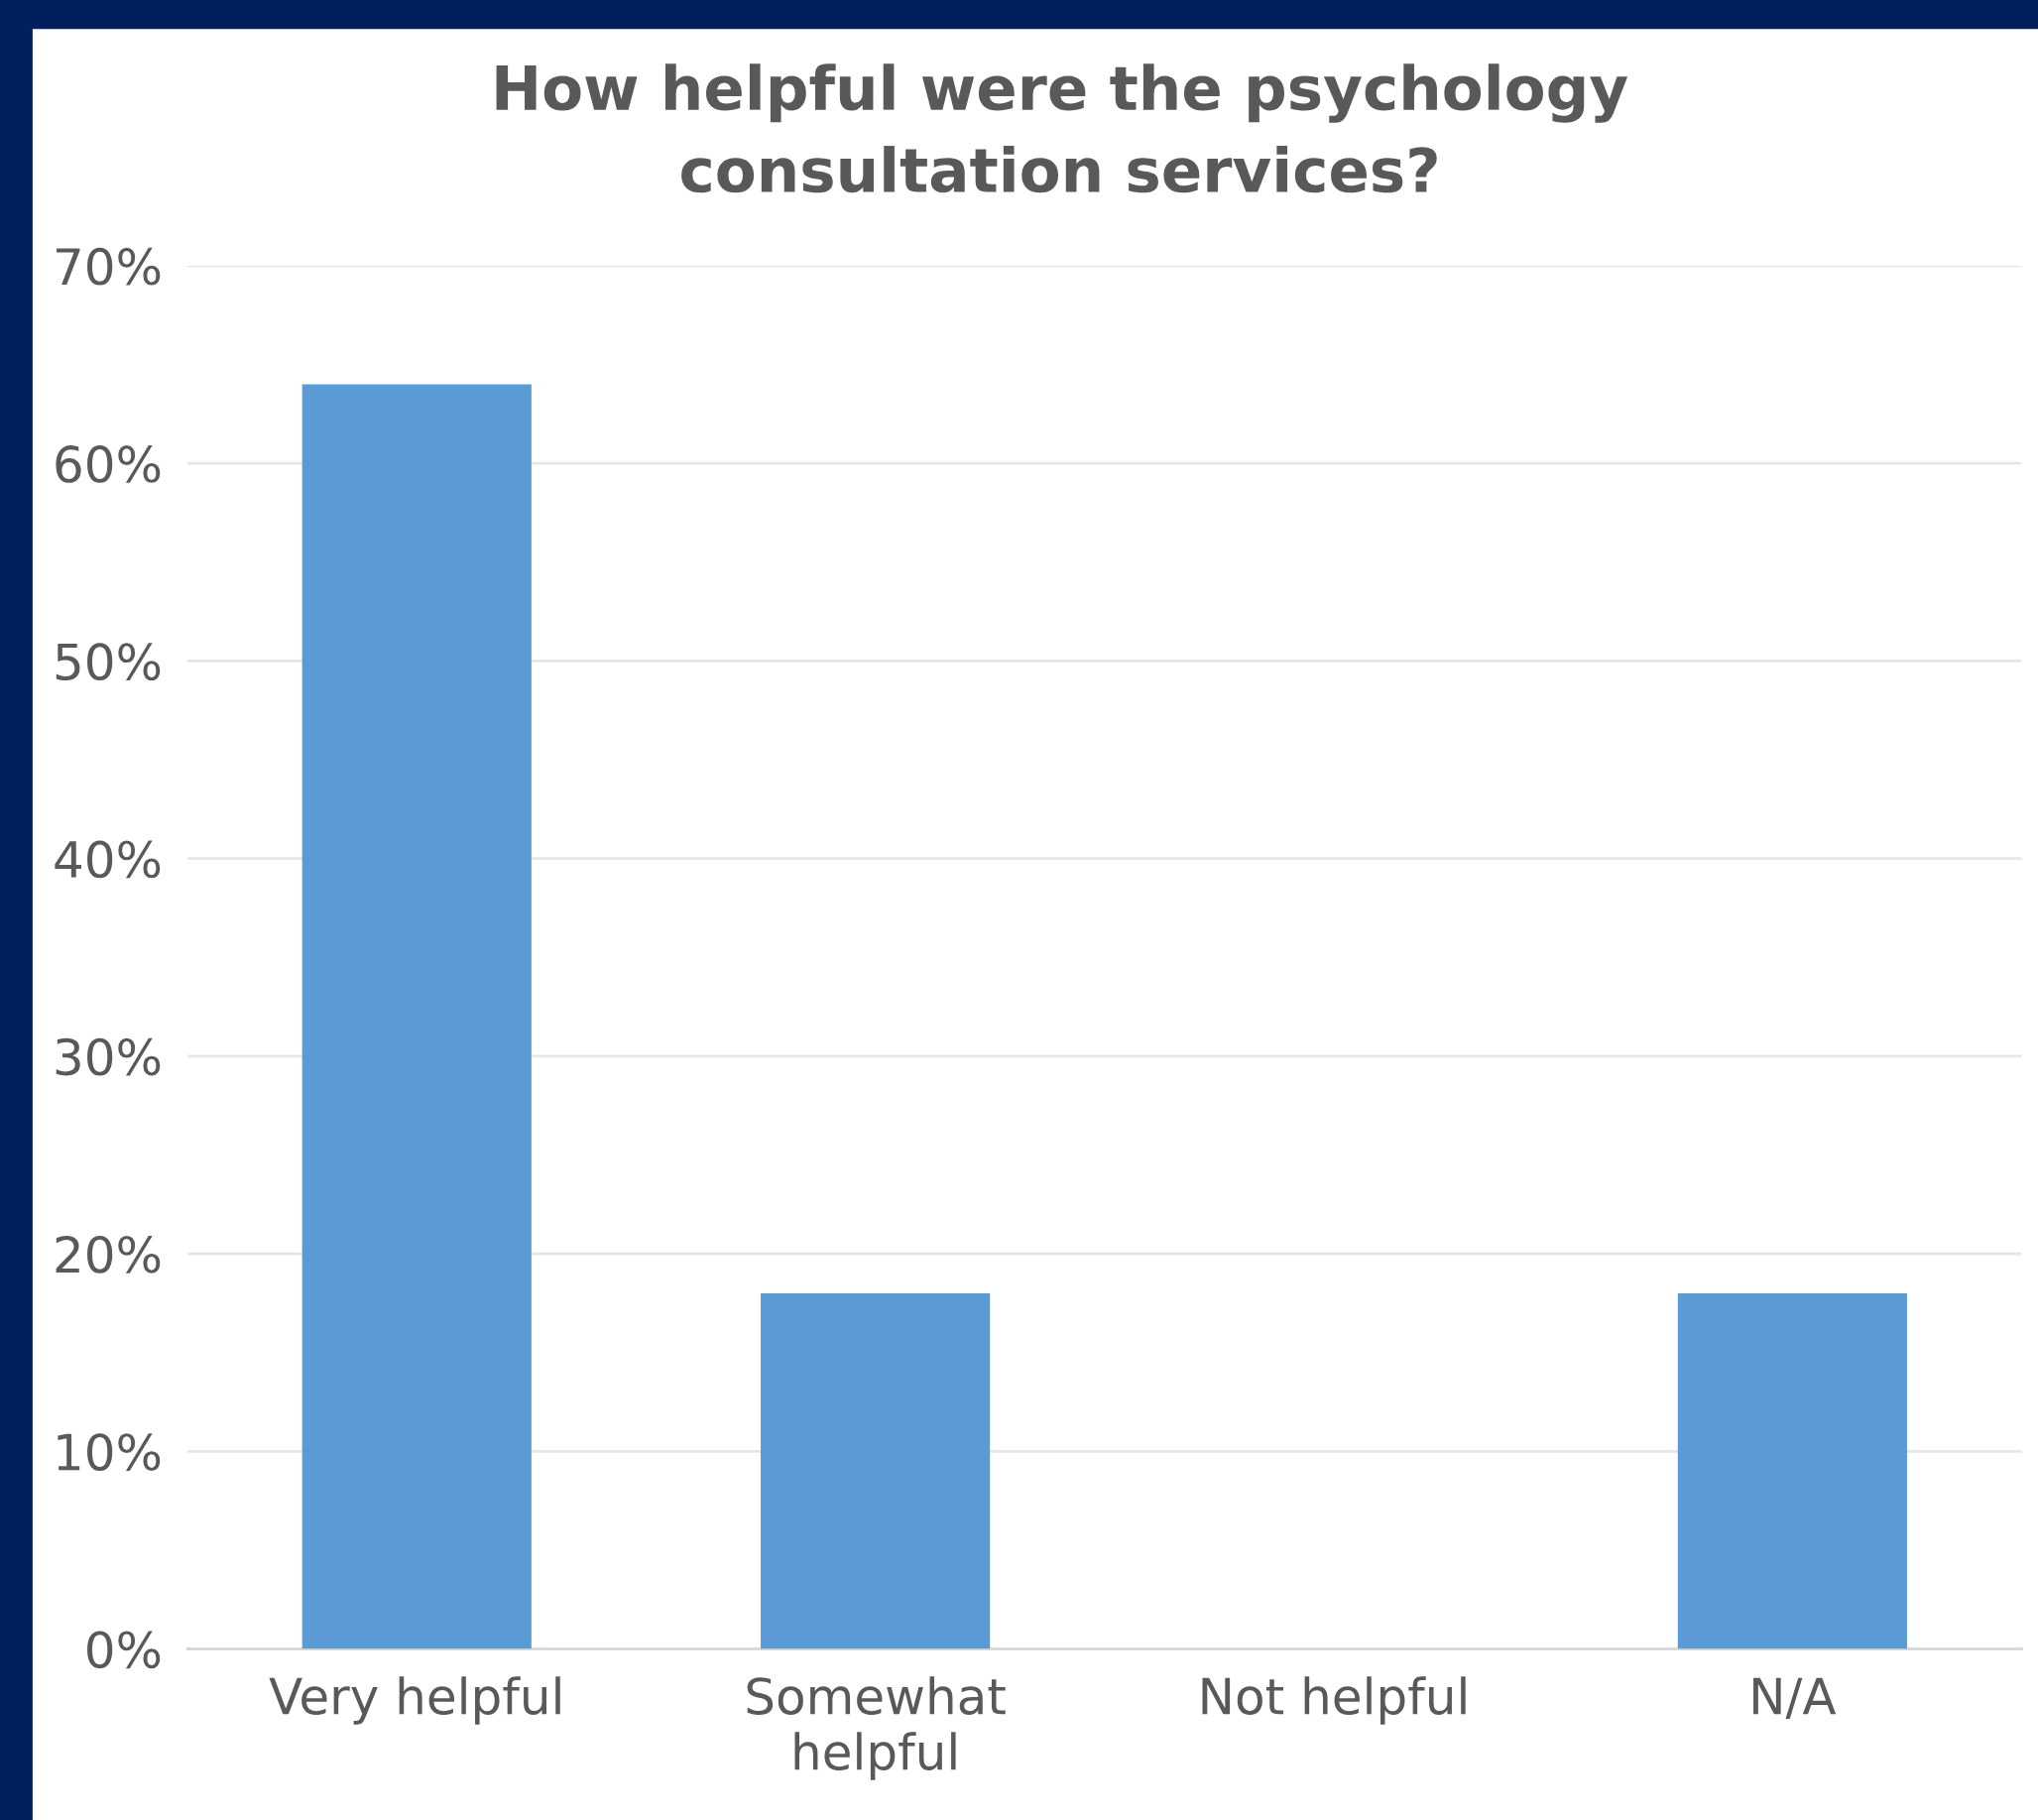 This screenshot has height=1820, width=2038. Describe the element at coordinates (108, 662) in the screenshot. I see `y-tick-label: 50%` at that location.